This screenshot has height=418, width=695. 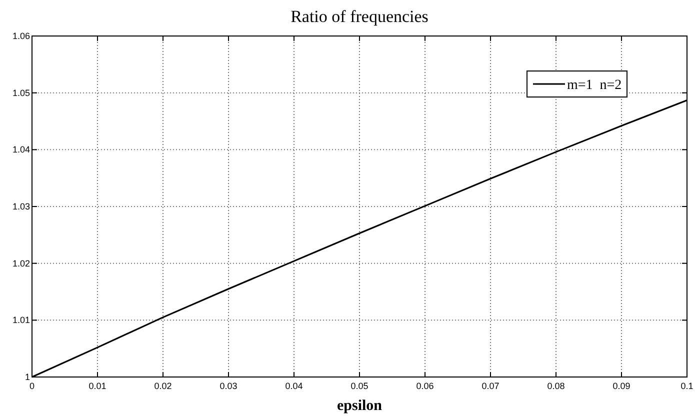 What do you see at coordinates (21, 207) in the screenshot?
I see `y-tick-label: 1.03` at bounding box center [21, 207].